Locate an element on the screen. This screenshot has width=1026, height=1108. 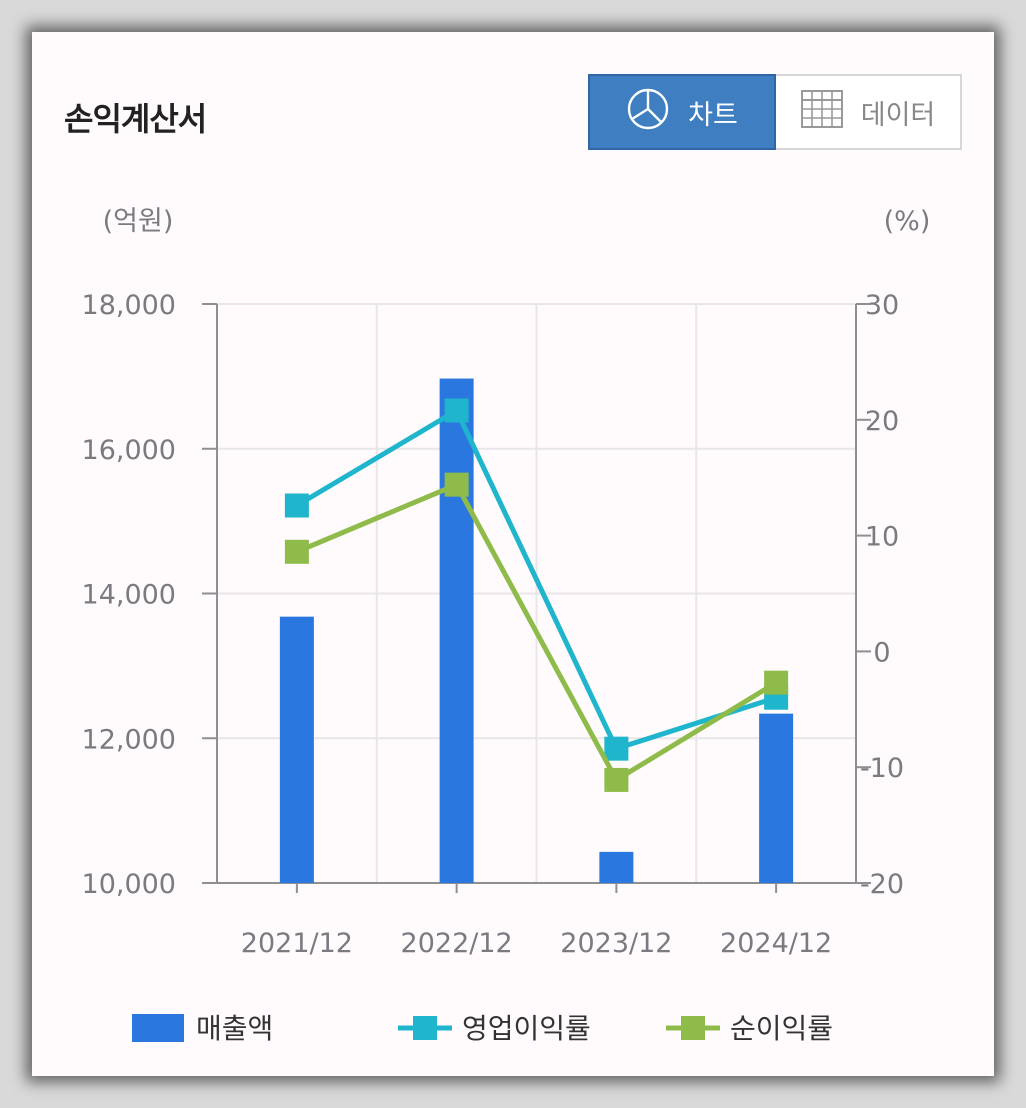
legend-net-margin-swatch-marker is located at coordinates (693, 1028).